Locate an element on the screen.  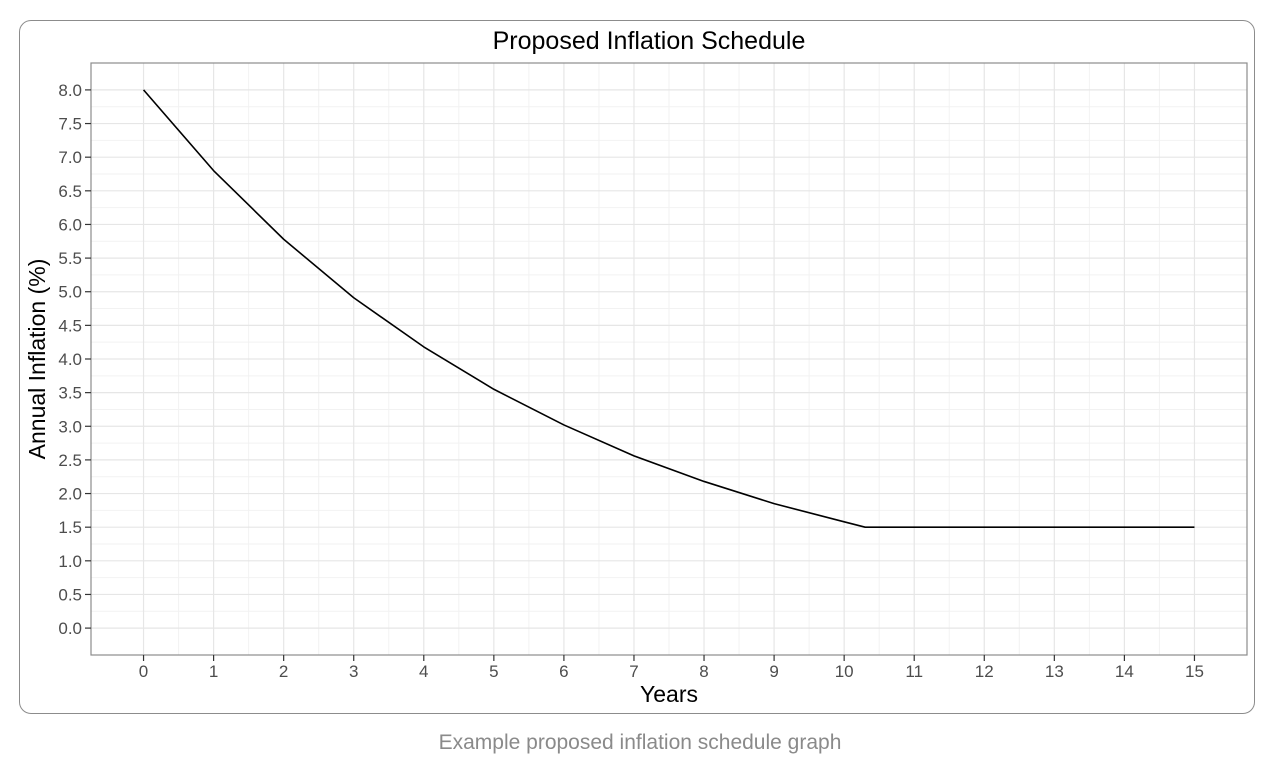
y-tick-label: 7.0 is located at coordinates (70, 157).